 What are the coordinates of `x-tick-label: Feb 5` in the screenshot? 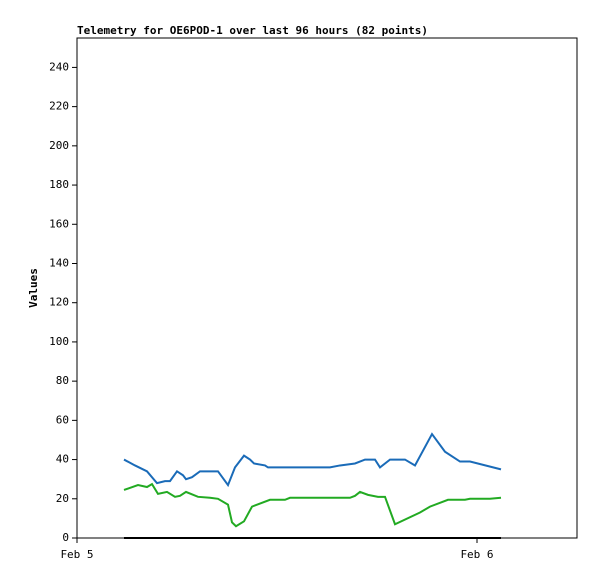 It's located at (76, 554).